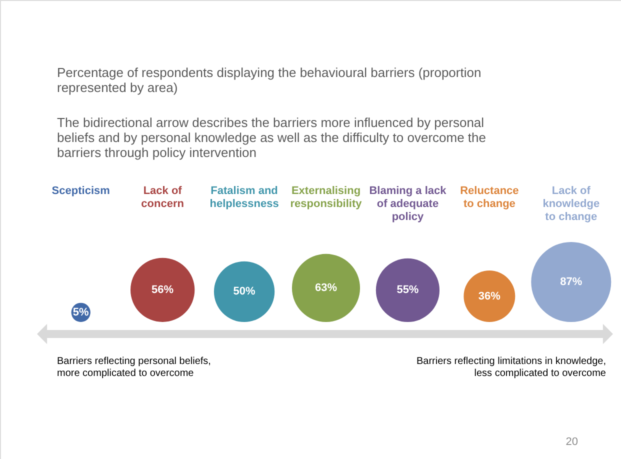  What do you see at coordinates (571, 282) in the screenshot?
I see `data-label: 87%` at bounding box center [571, 282].